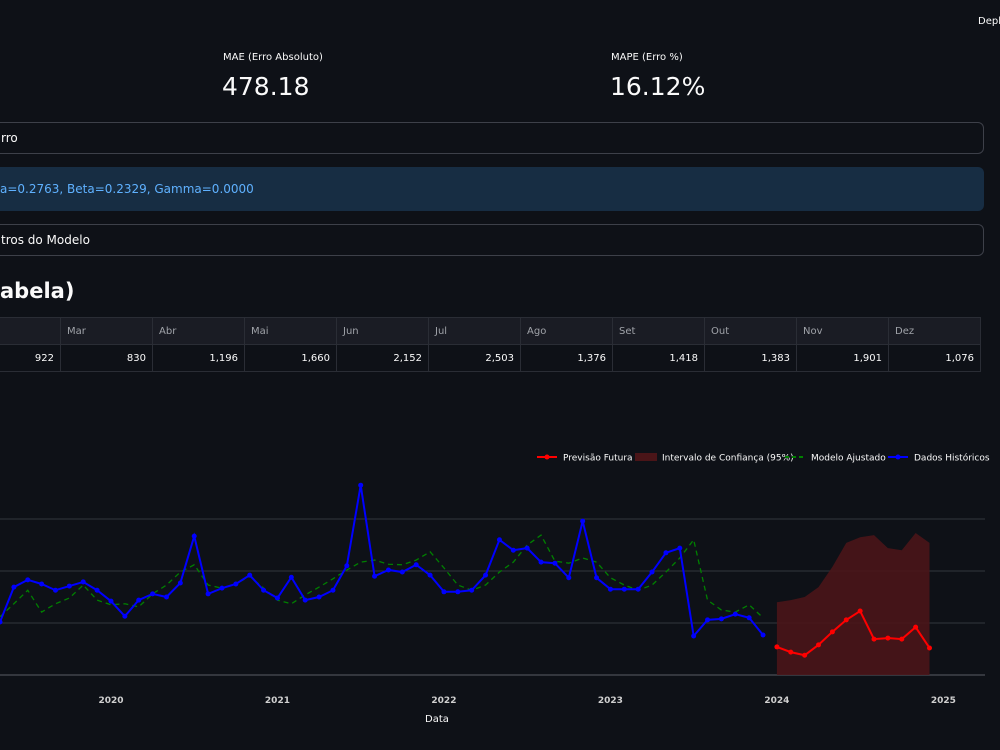  I want to click on expander: tros do Modelo, so click(492, 240).